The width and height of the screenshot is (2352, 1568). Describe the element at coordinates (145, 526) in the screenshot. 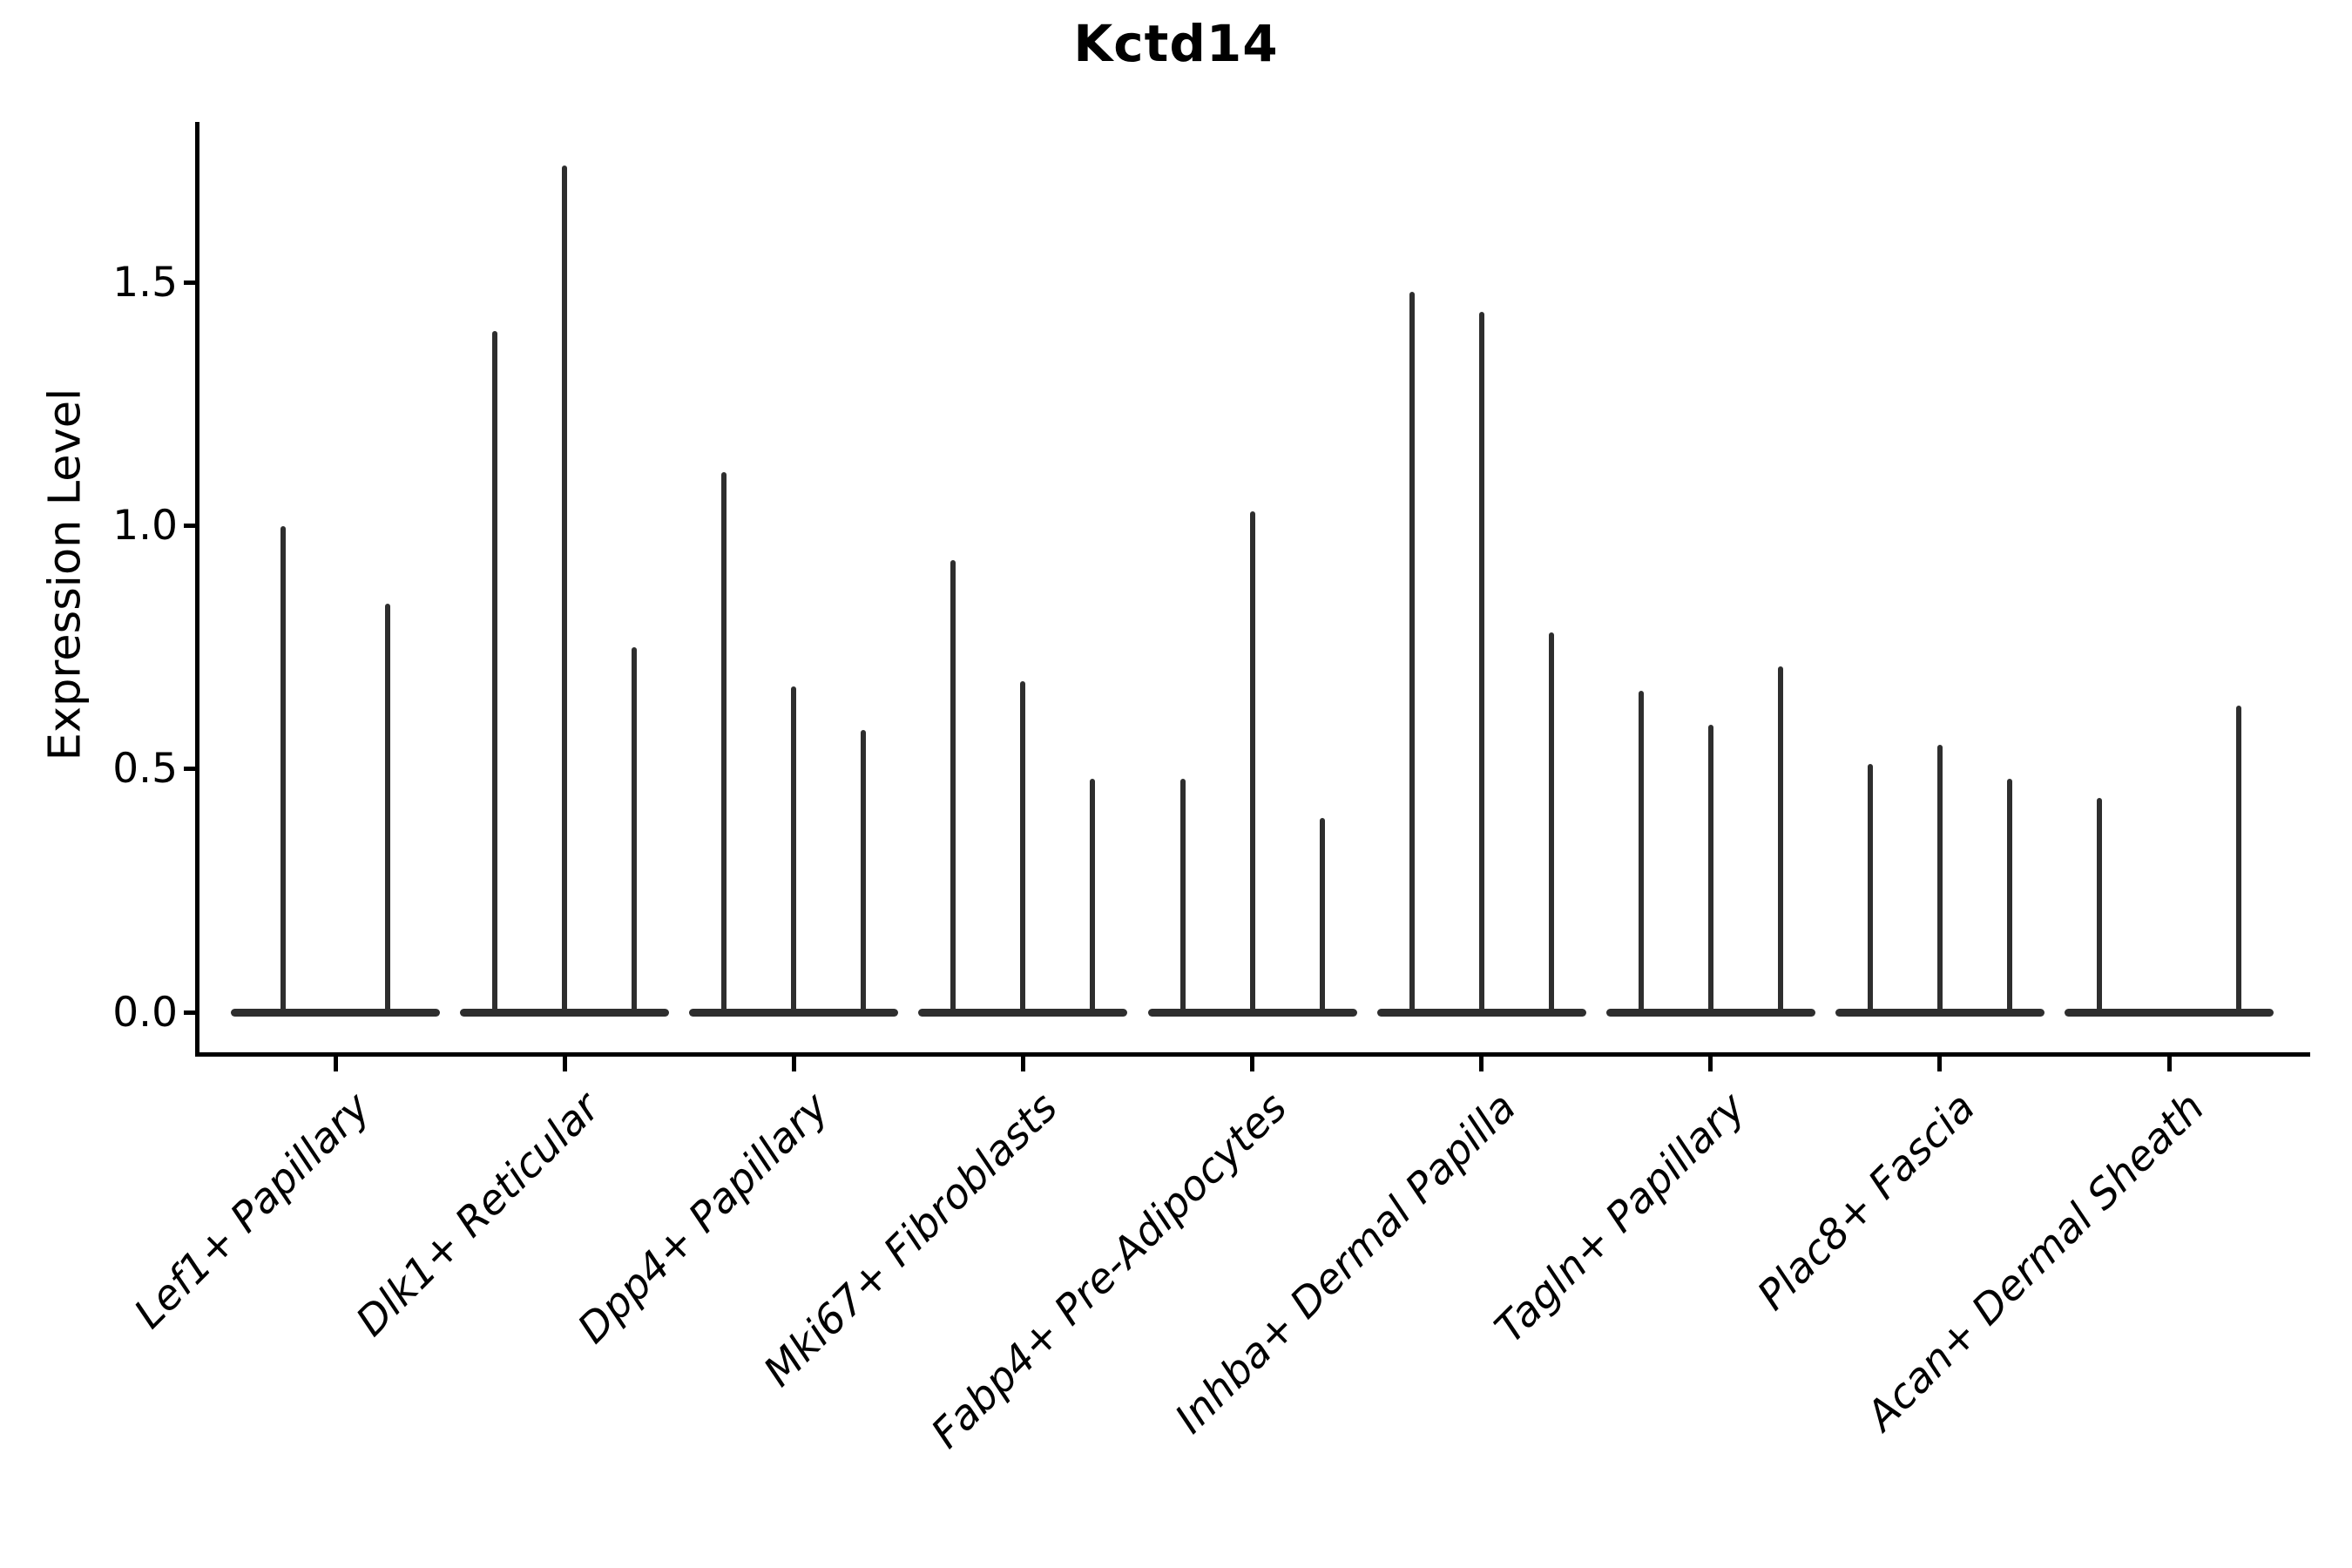

I see `y-tick-label: 1.0` at that location.